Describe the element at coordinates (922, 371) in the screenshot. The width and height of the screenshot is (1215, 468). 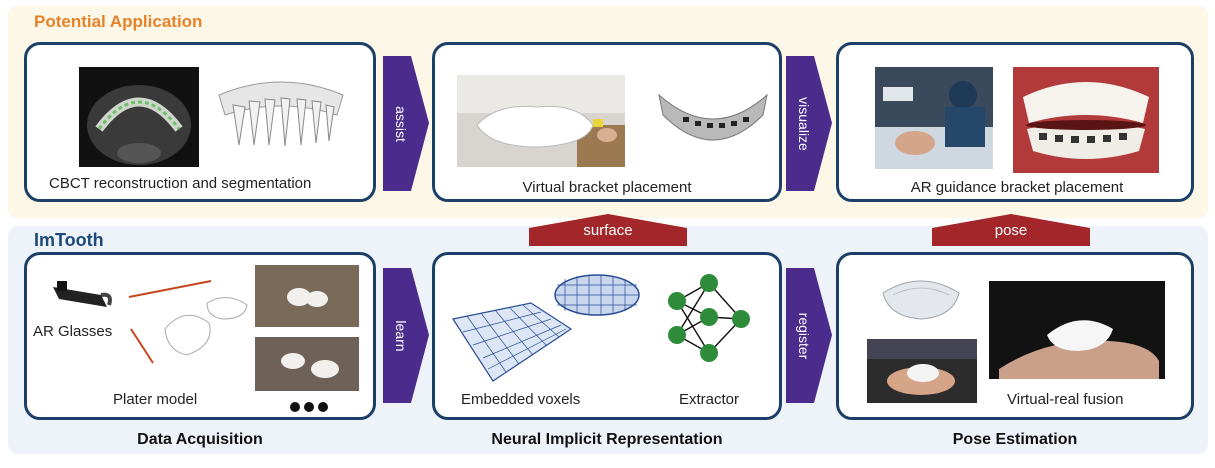
I see `hand-model-photo` at that location.